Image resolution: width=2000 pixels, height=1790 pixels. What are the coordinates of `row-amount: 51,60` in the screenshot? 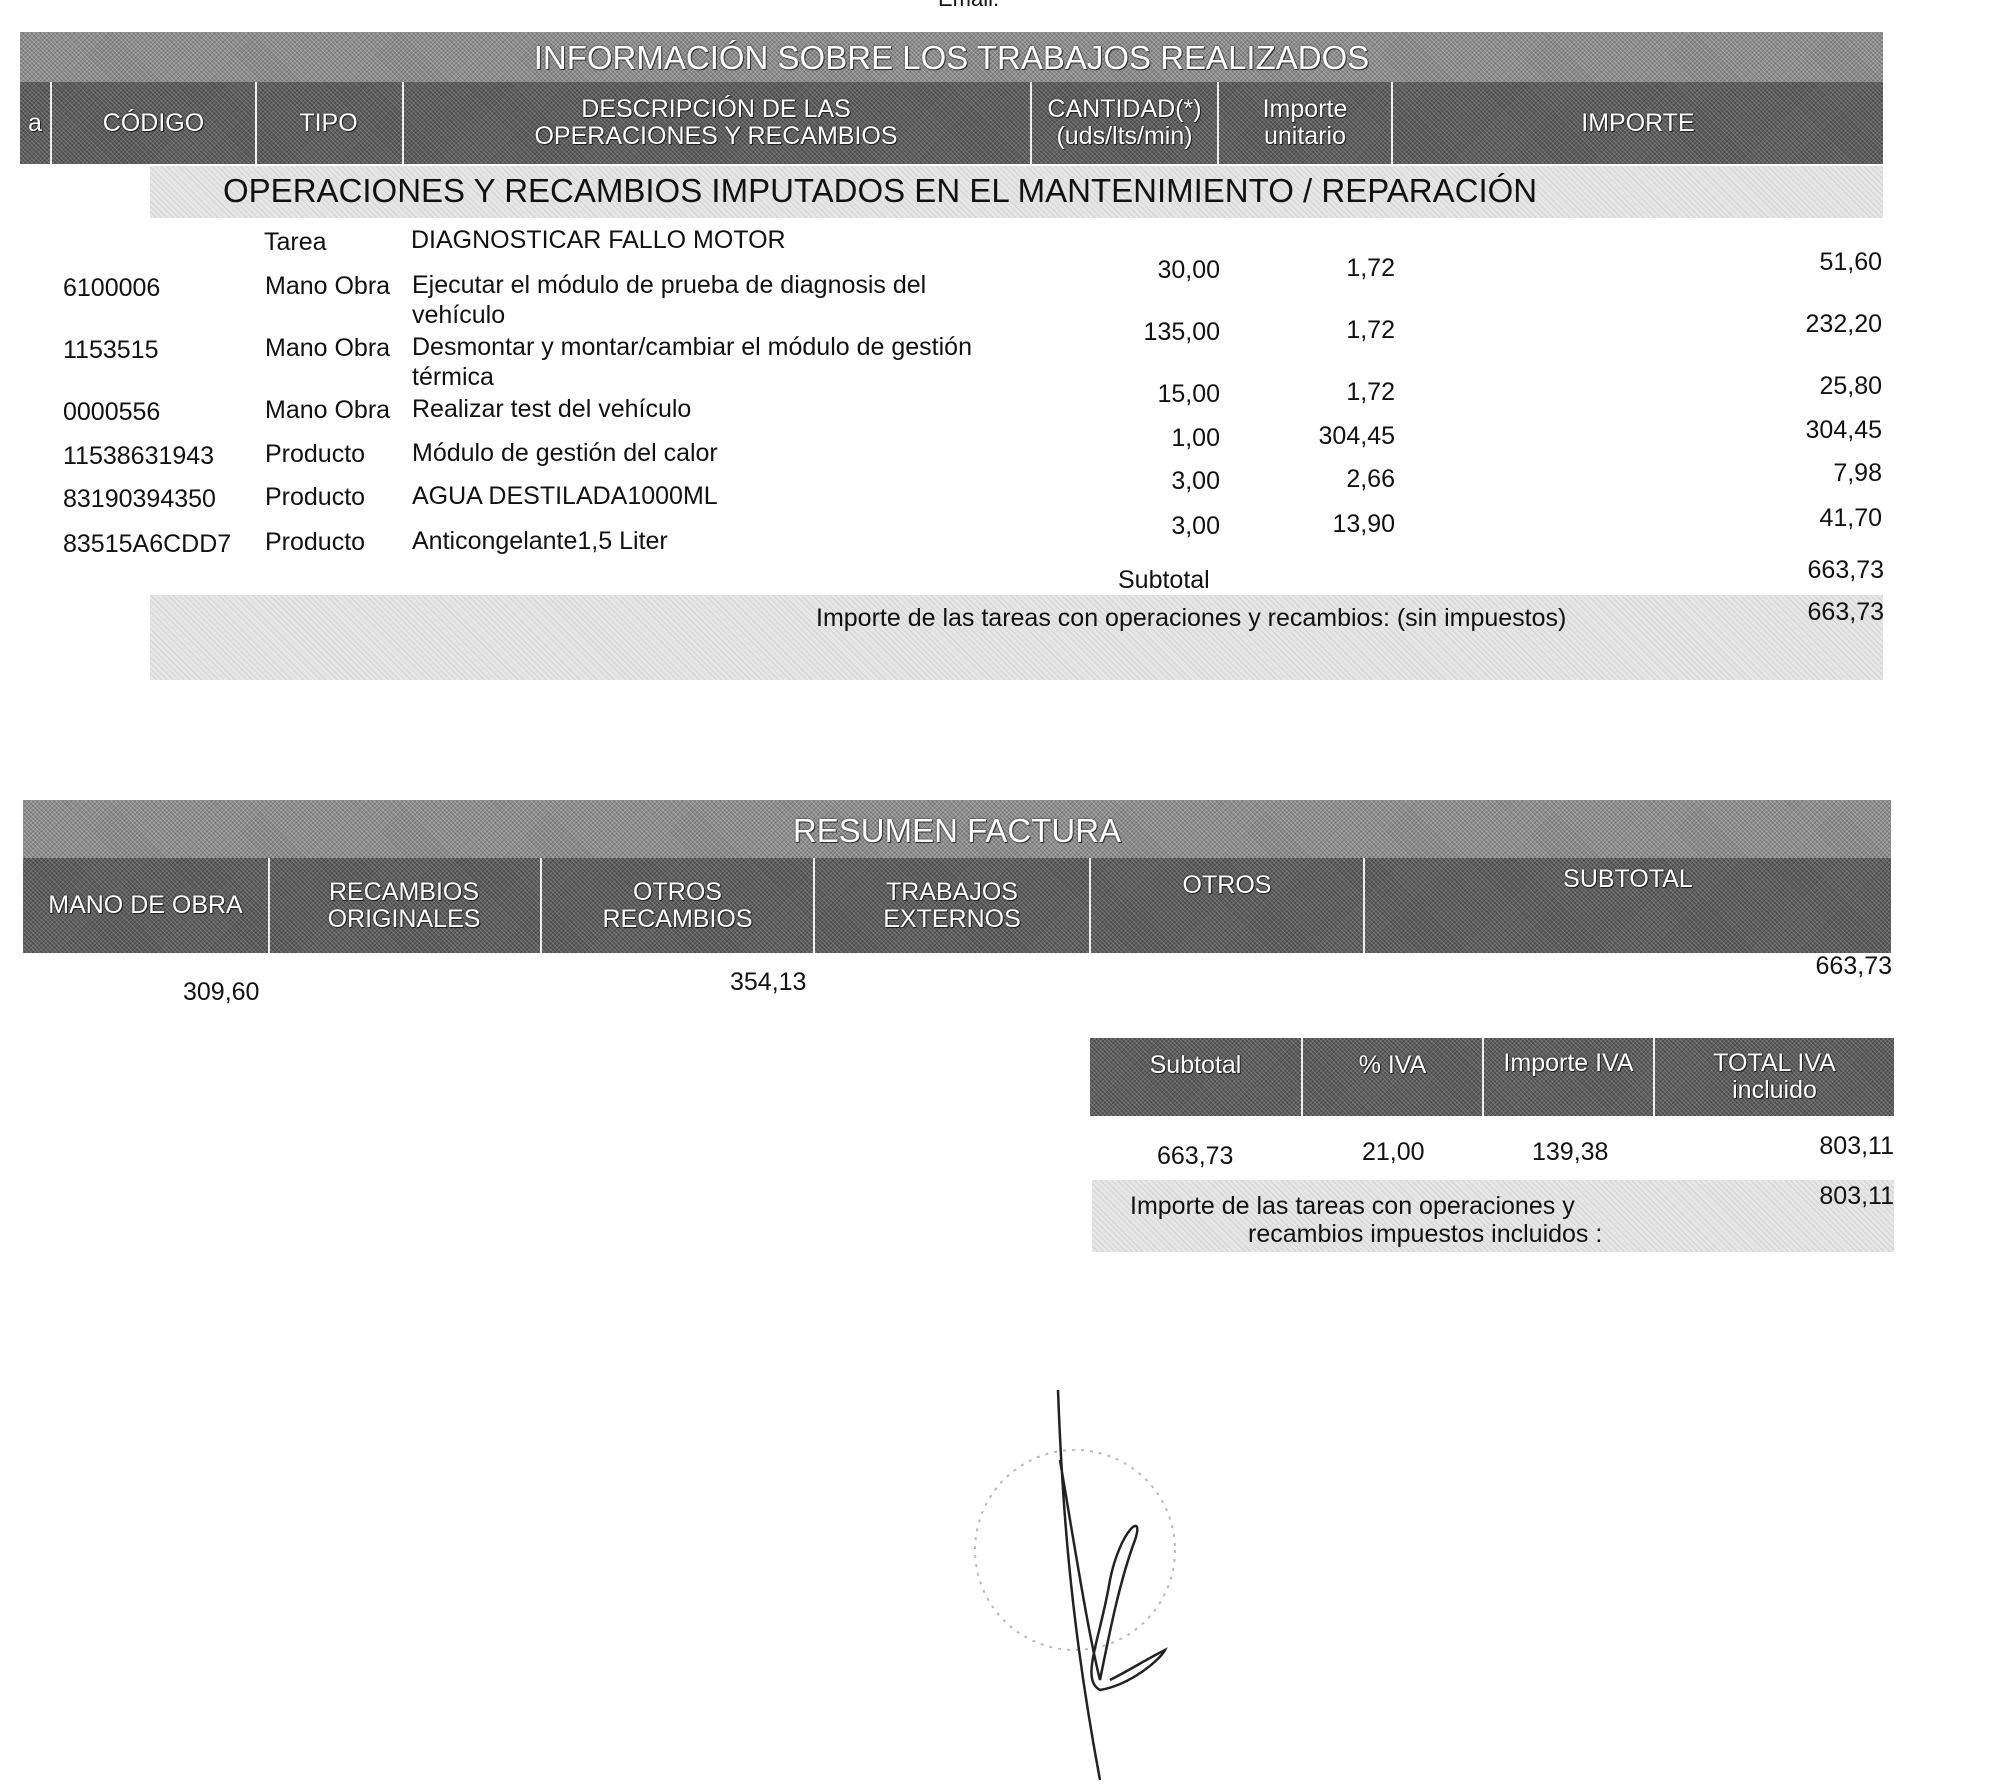 It's located at (1850, 262).